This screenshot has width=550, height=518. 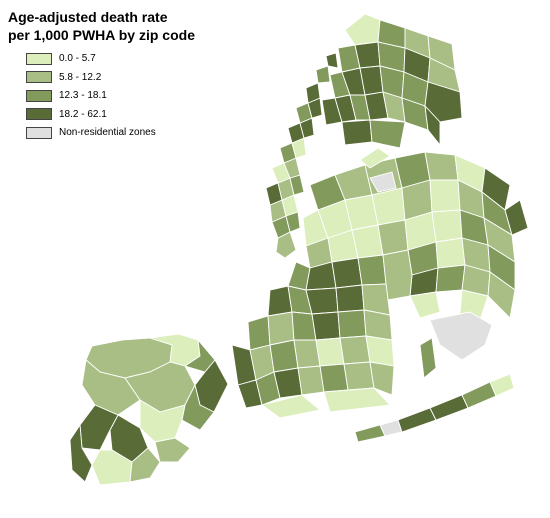 I want to click on legend-label: 0.0 - 5.7, so click(x=77, y=58).